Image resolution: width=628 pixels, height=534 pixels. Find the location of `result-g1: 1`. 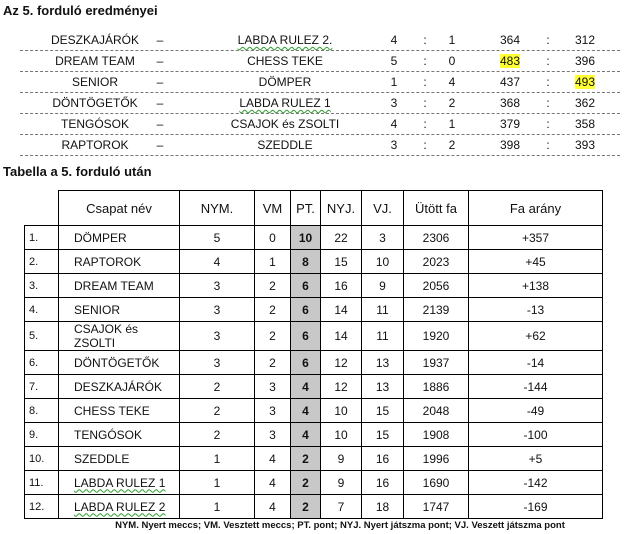

result-g1: 1 is located at coordinates (394, 82).